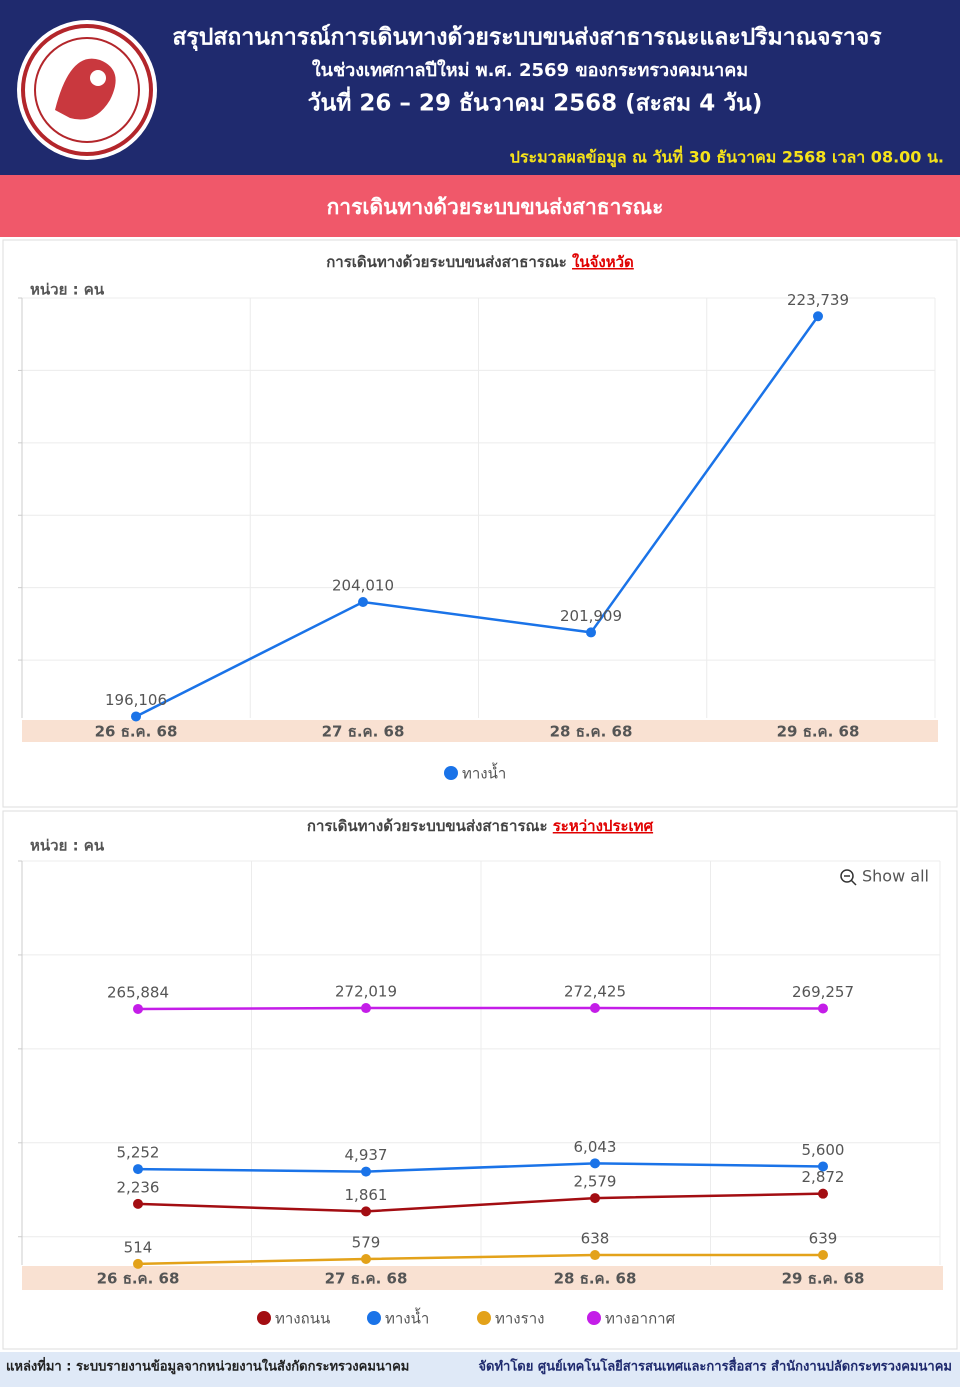 Image resolution: width=960 pixels, height=1387 pixels. Describe the element at coordinates (591, 616) in the screenshot. I see `data-label: 201,909` at that location.